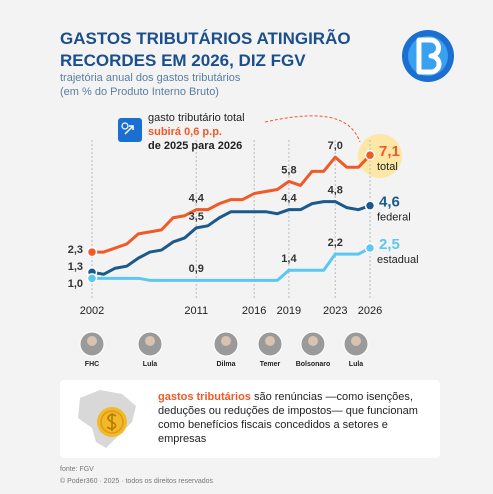 Image resolution: width=493 pixels, height=494 pixels. What do you see at coordinates (225, 364) in the screenshot?
I see `president-name: Dilma` at bounding box center [225, 364].